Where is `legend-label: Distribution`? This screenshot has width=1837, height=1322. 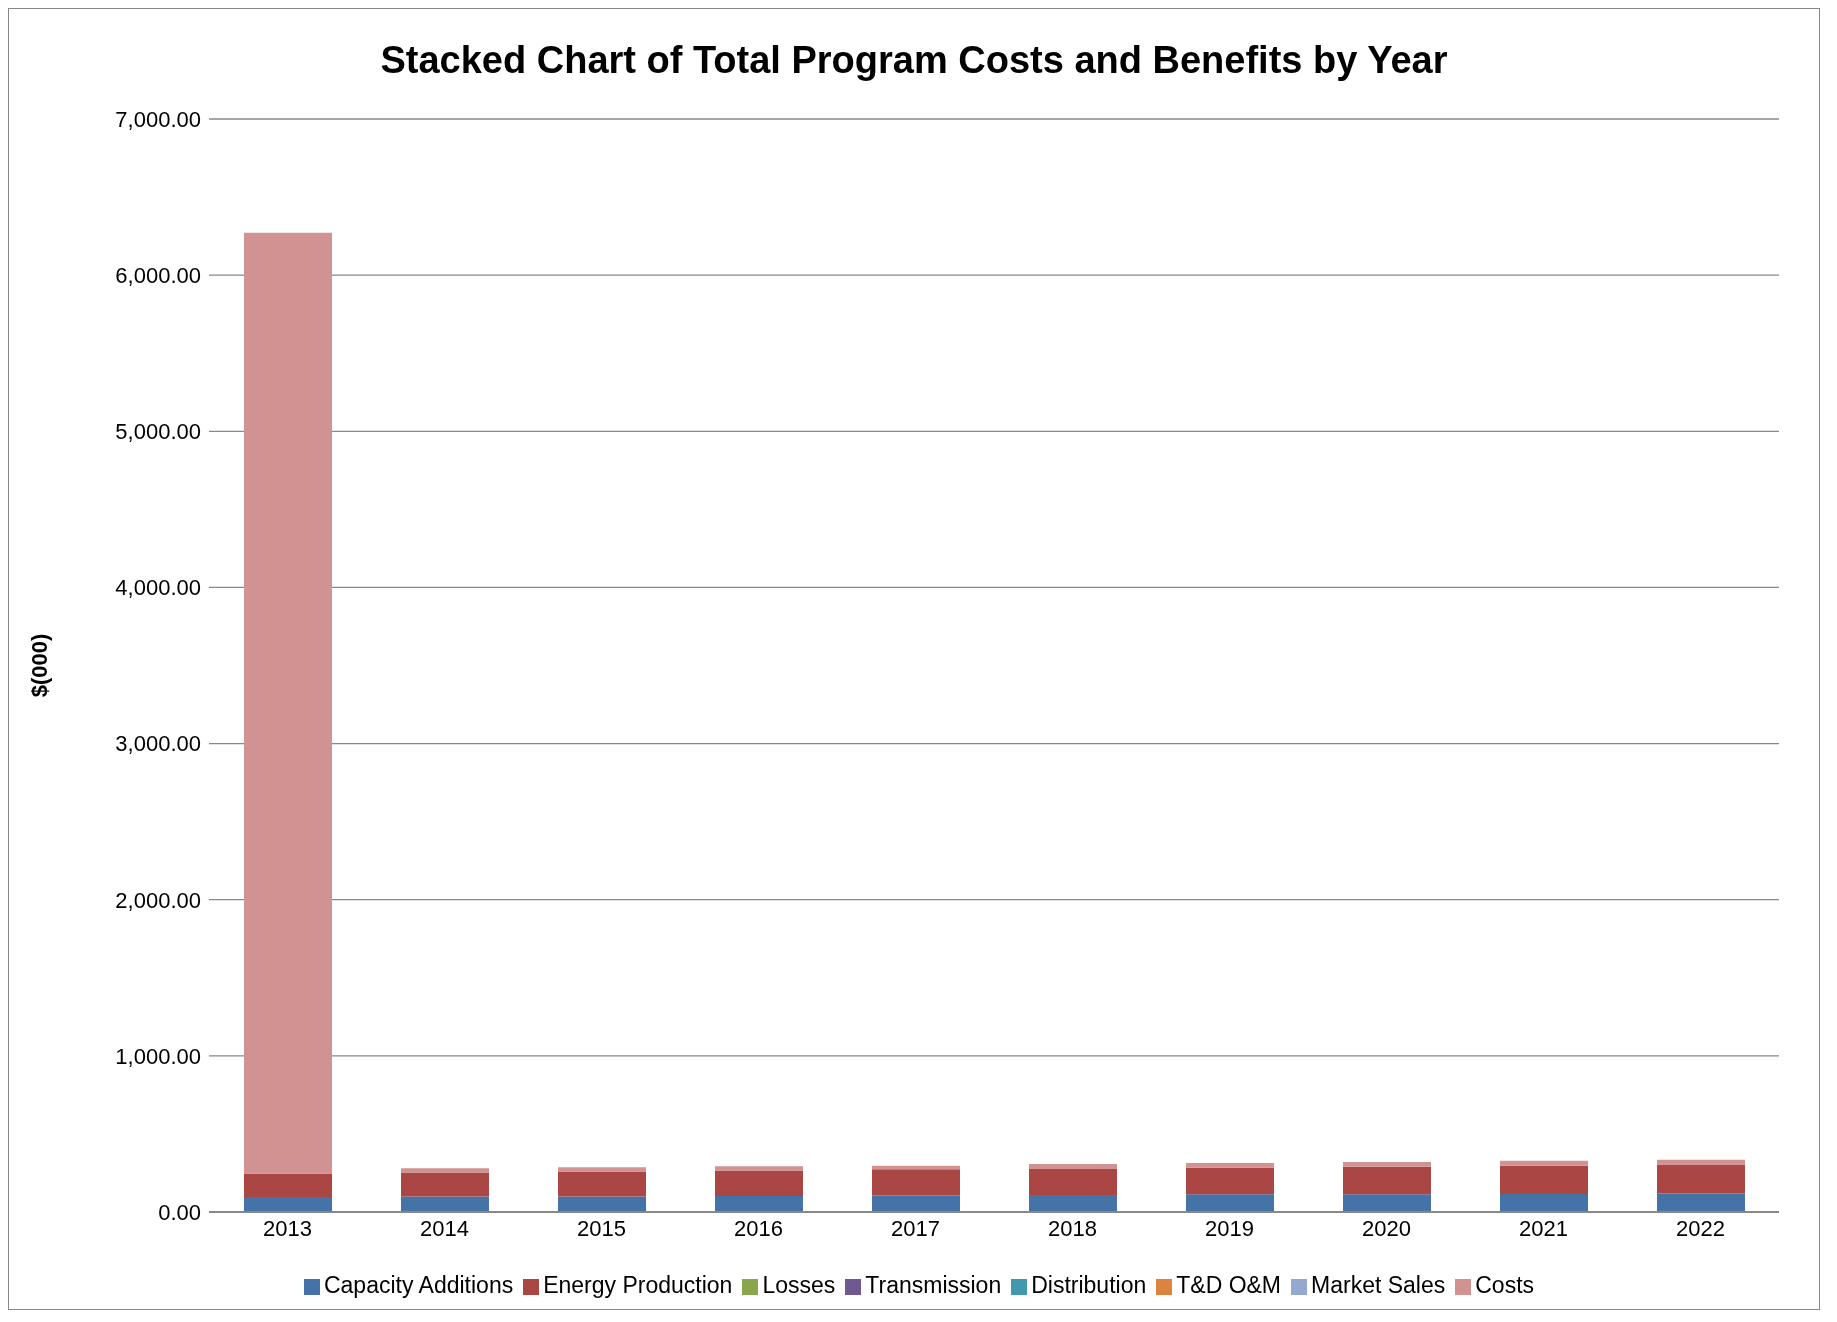
legend-label: Distribution is located at coordinates (1089, 1285).